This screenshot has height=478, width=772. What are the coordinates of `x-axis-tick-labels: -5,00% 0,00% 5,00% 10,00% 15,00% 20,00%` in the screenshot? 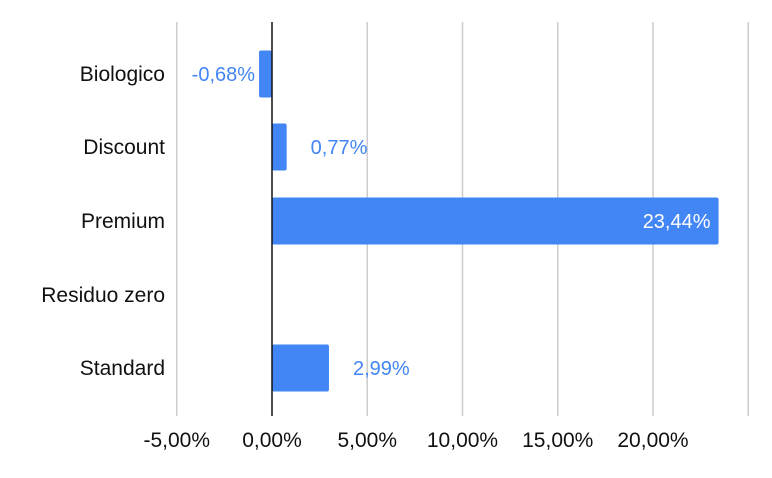 It's located at (415, 440).